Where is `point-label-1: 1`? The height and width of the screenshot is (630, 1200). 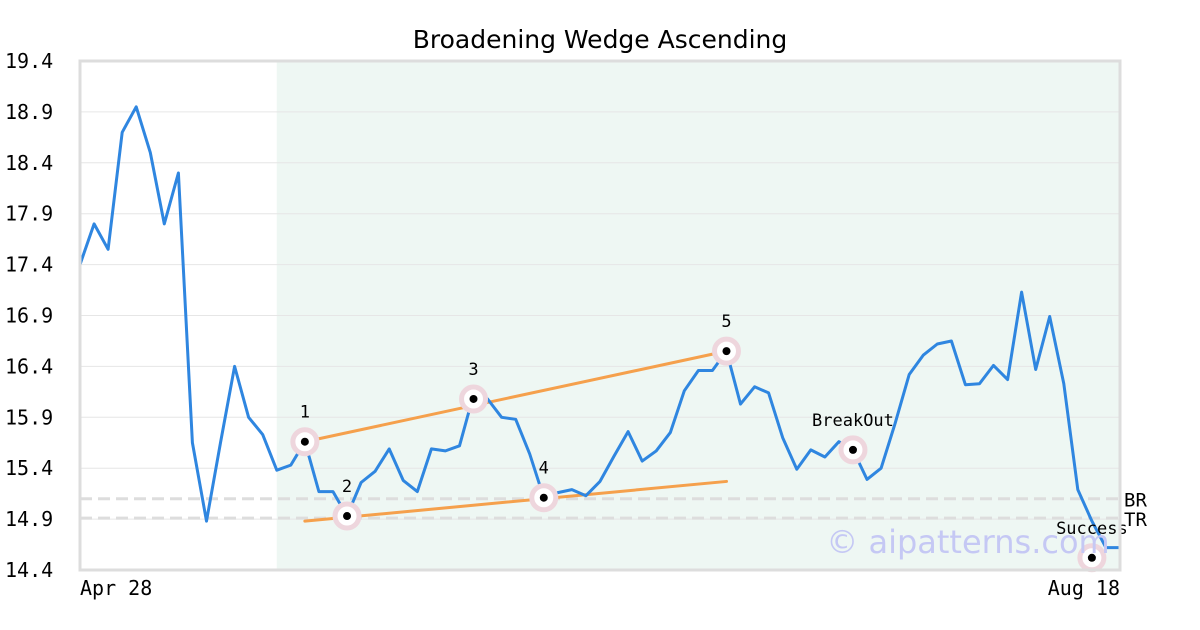
point-label-1: 1 is located at coordinates (305, 413).